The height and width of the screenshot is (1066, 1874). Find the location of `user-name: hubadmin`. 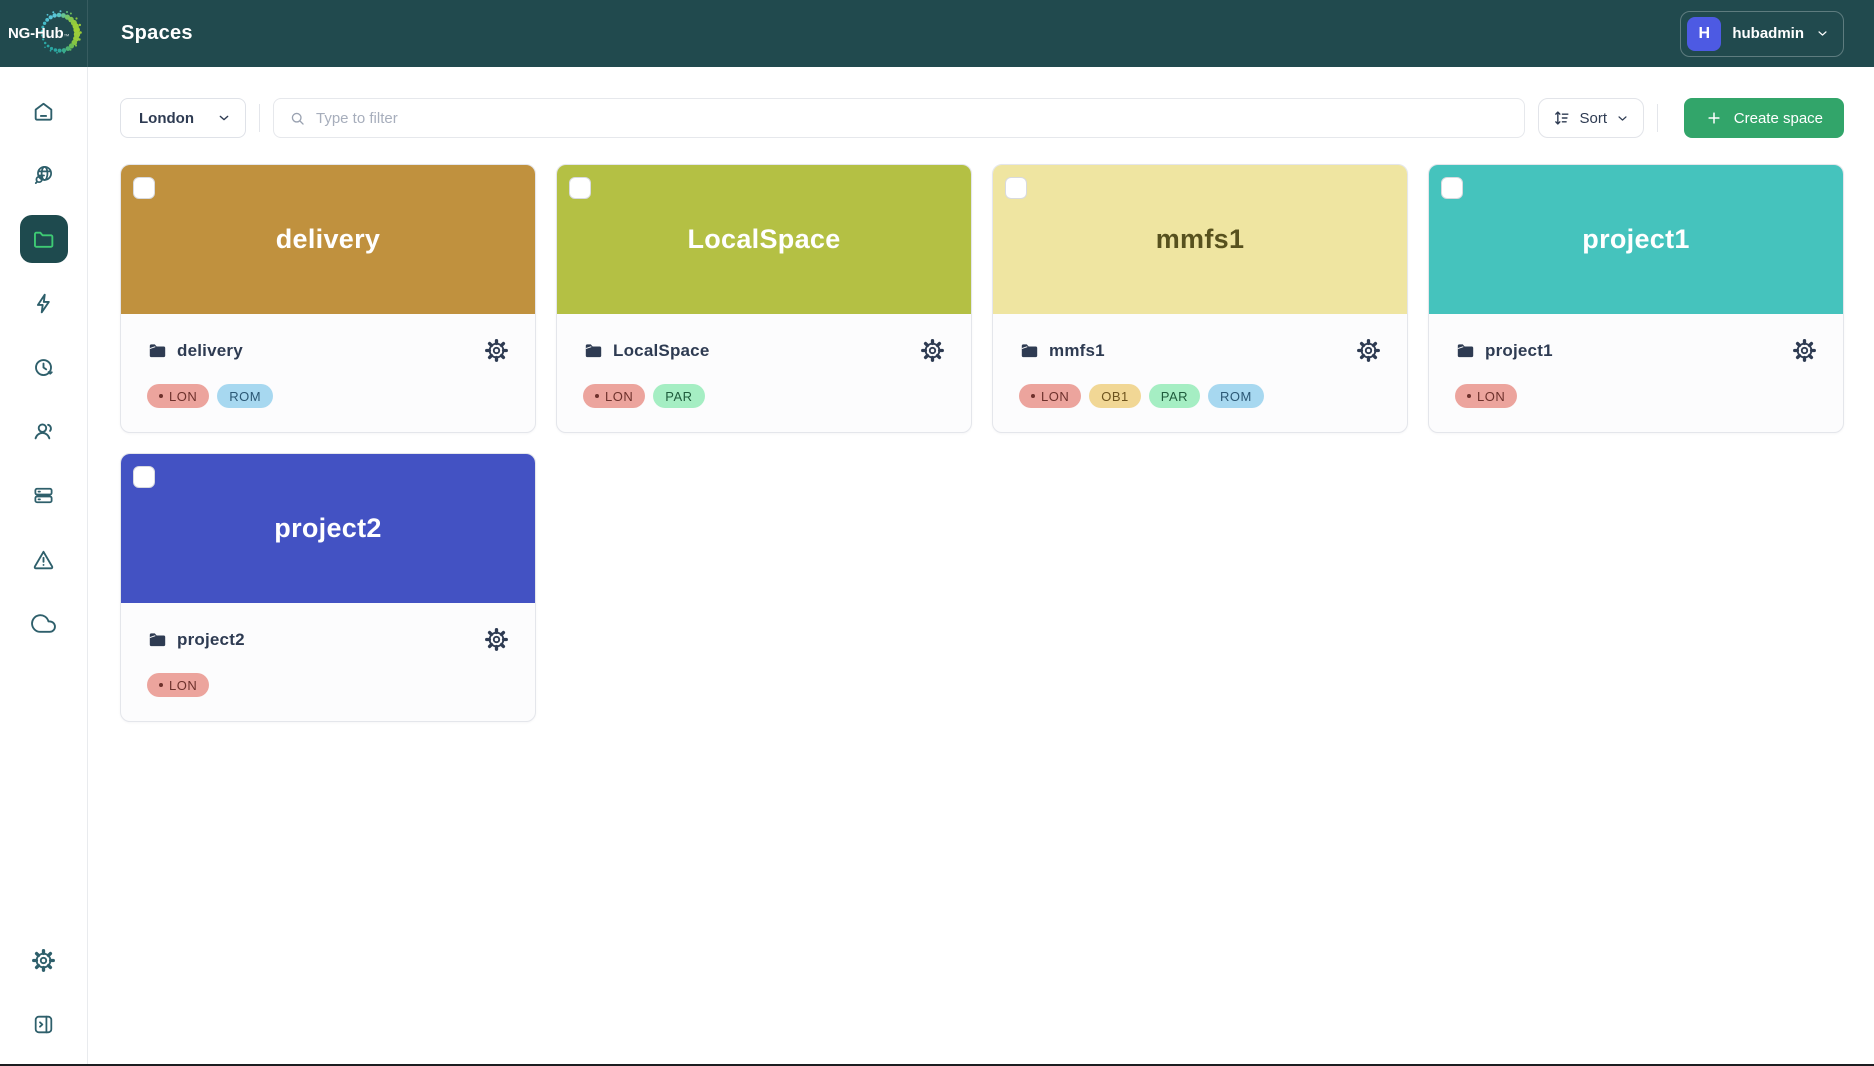

user-name: hubadmin is located at coordinates (1768, 33).